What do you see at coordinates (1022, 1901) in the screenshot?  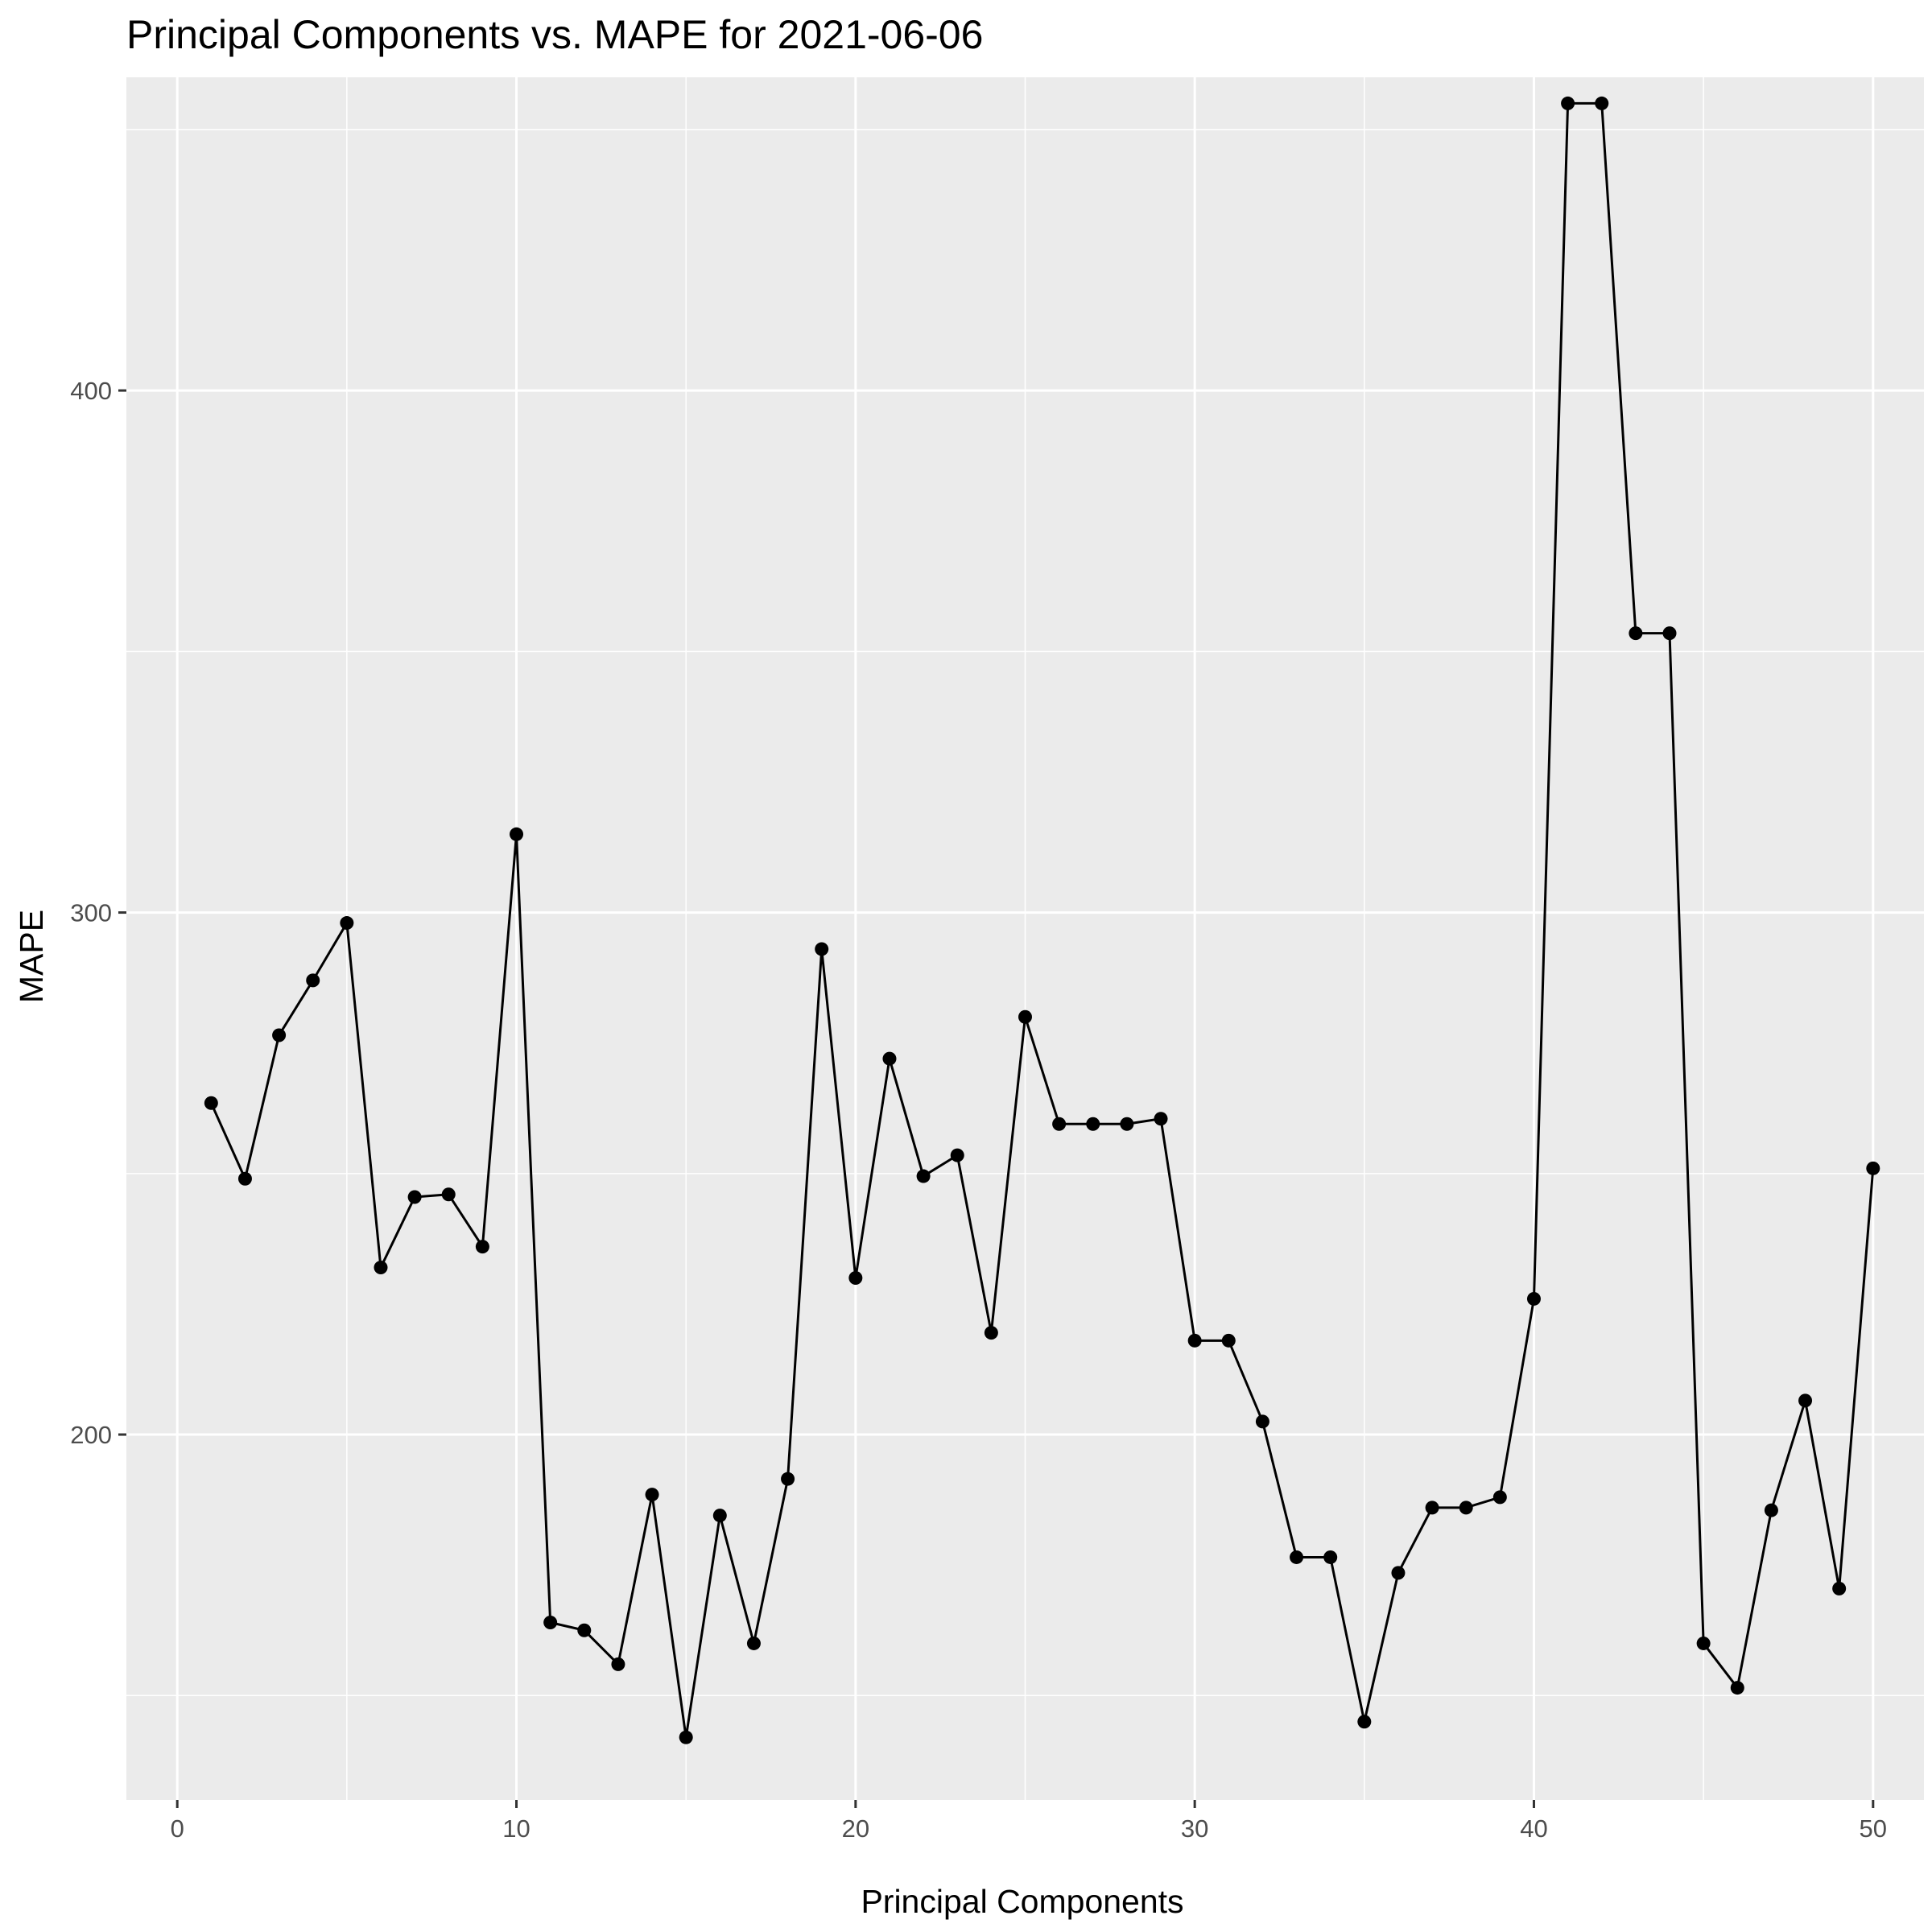 I see `x-axis-title: Principal Components` at bounding box center [1022, 1901].